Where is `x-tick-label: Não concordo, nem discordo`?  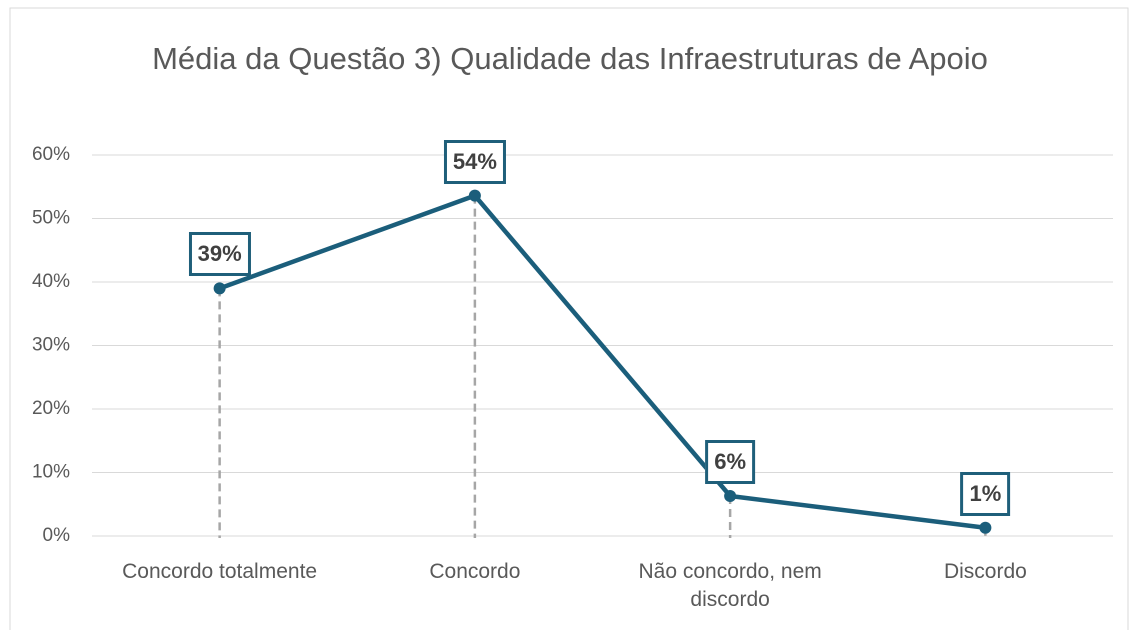 x-tick-label: Não concordo, nem discordo is located at coordinates (730, 585).